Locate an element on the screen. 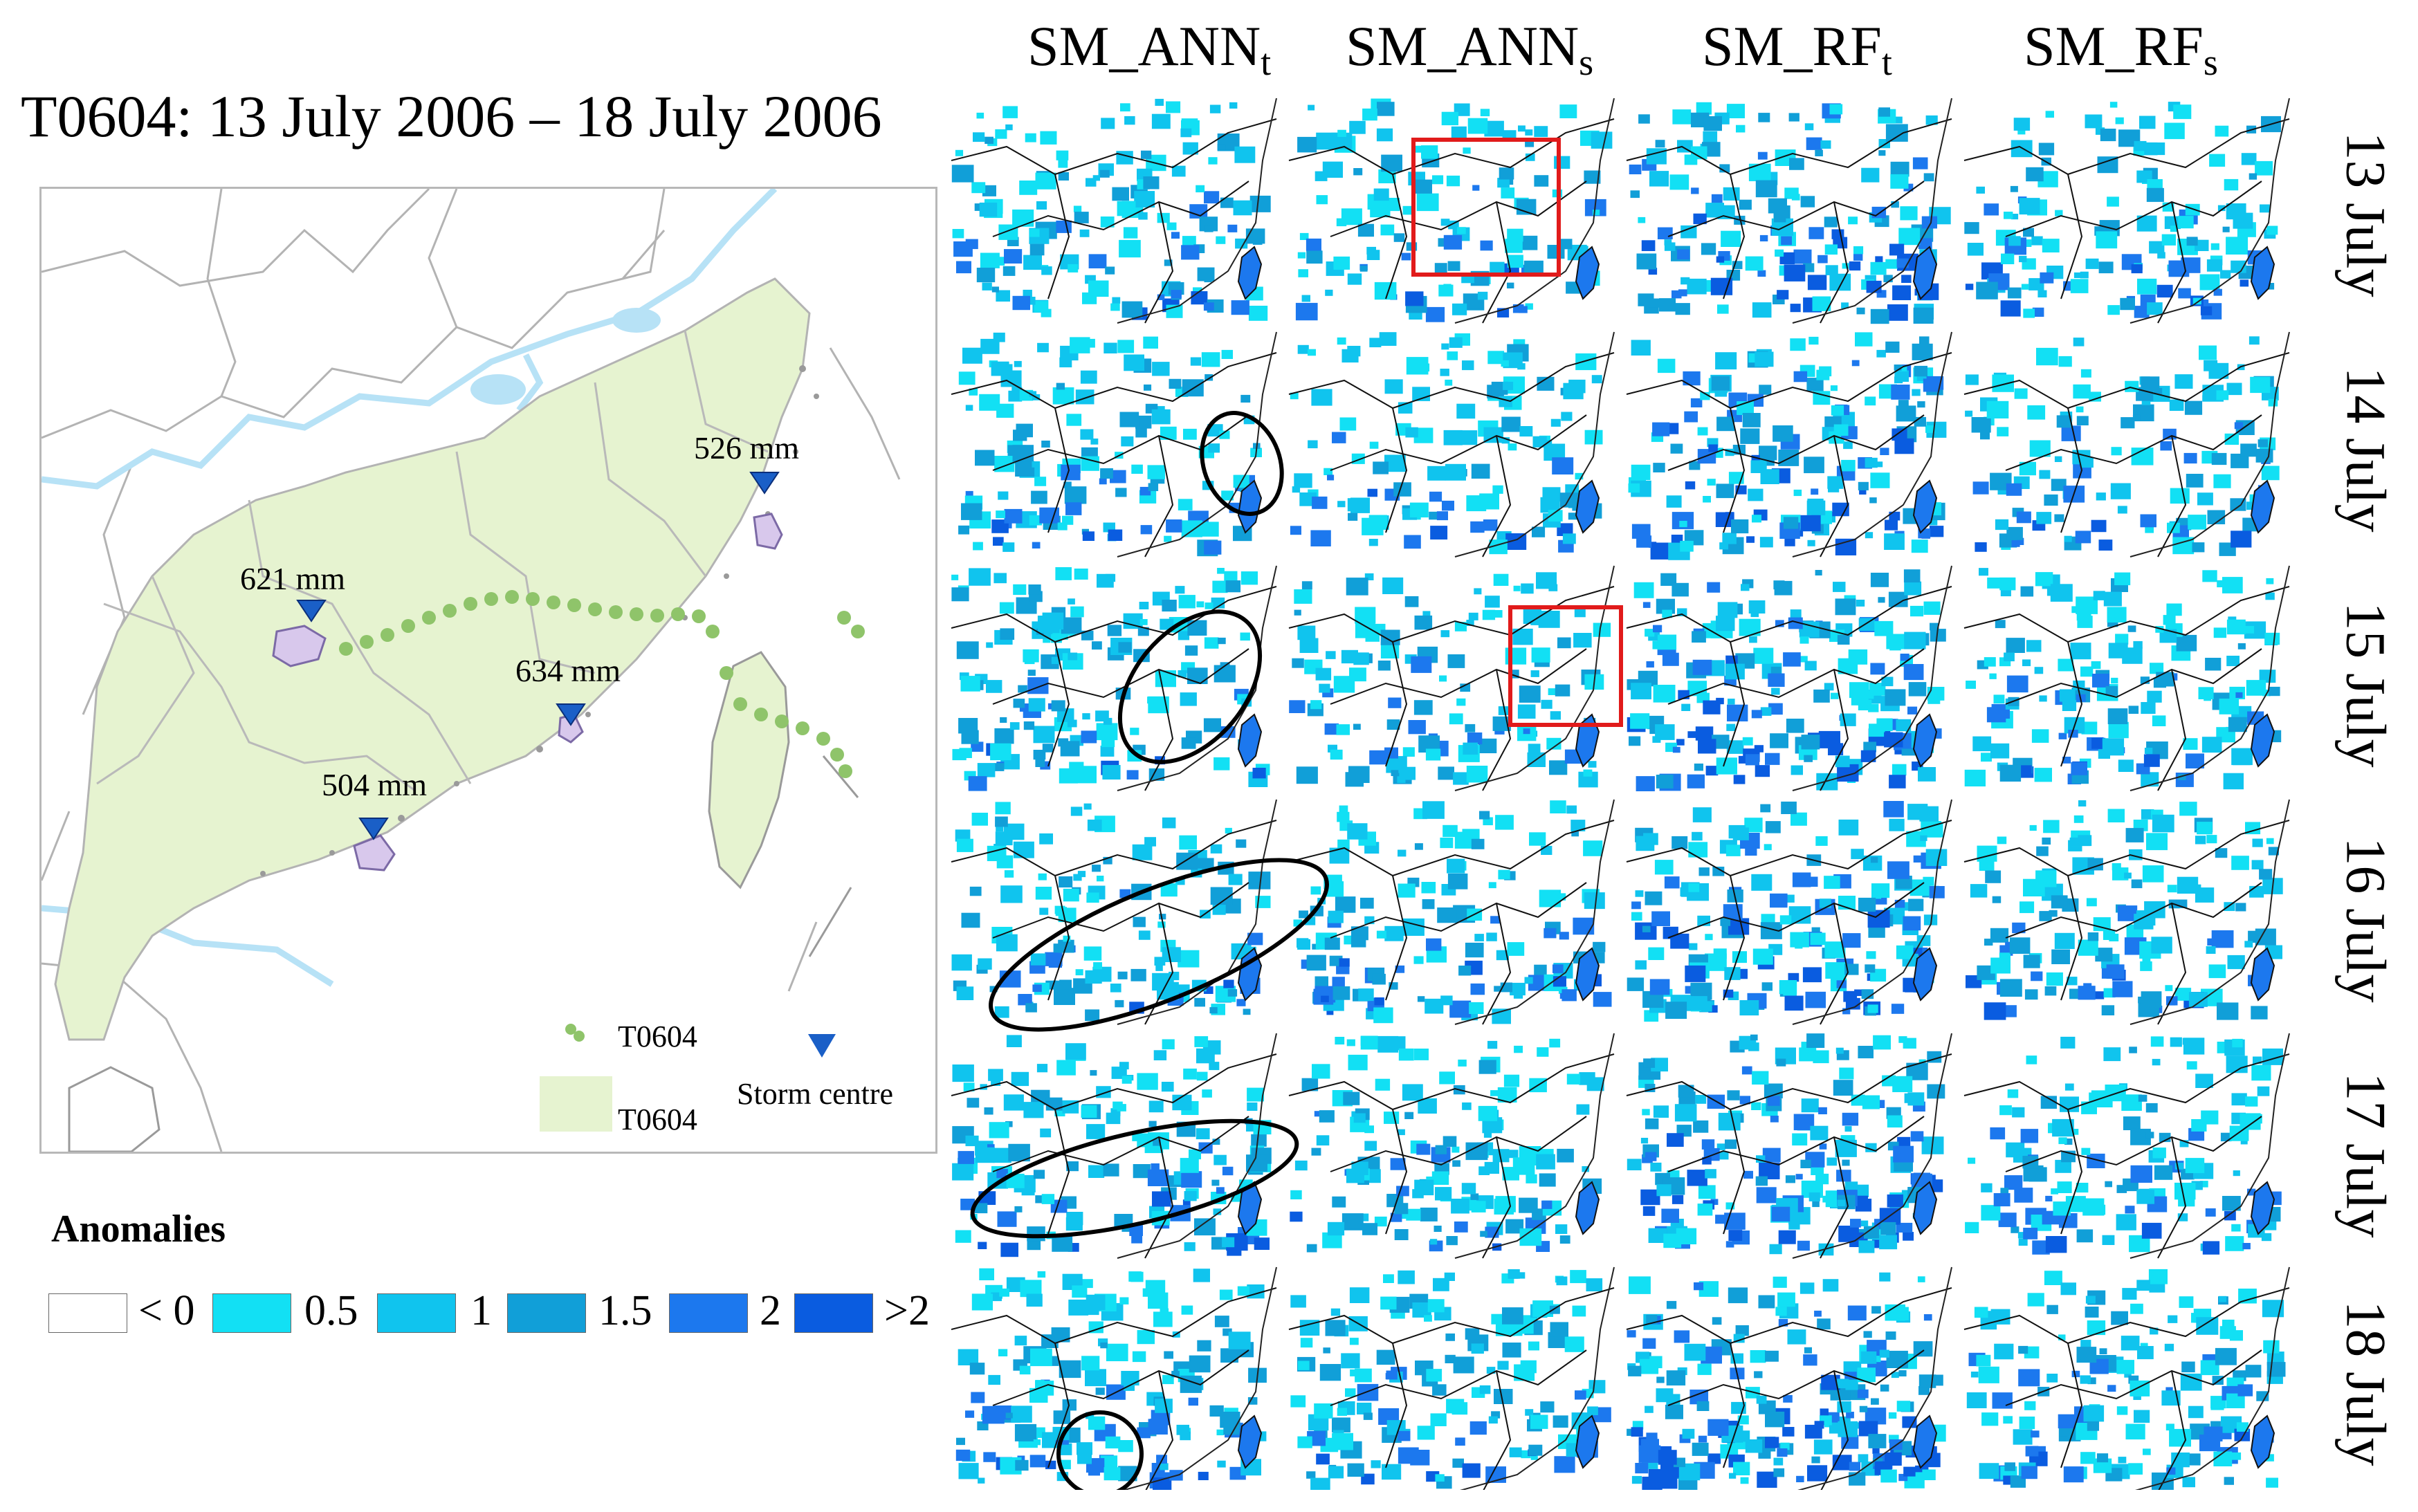 The height and width of the screenshot is (1512, 2418). coastline is located at coordinates (2210, 1379).